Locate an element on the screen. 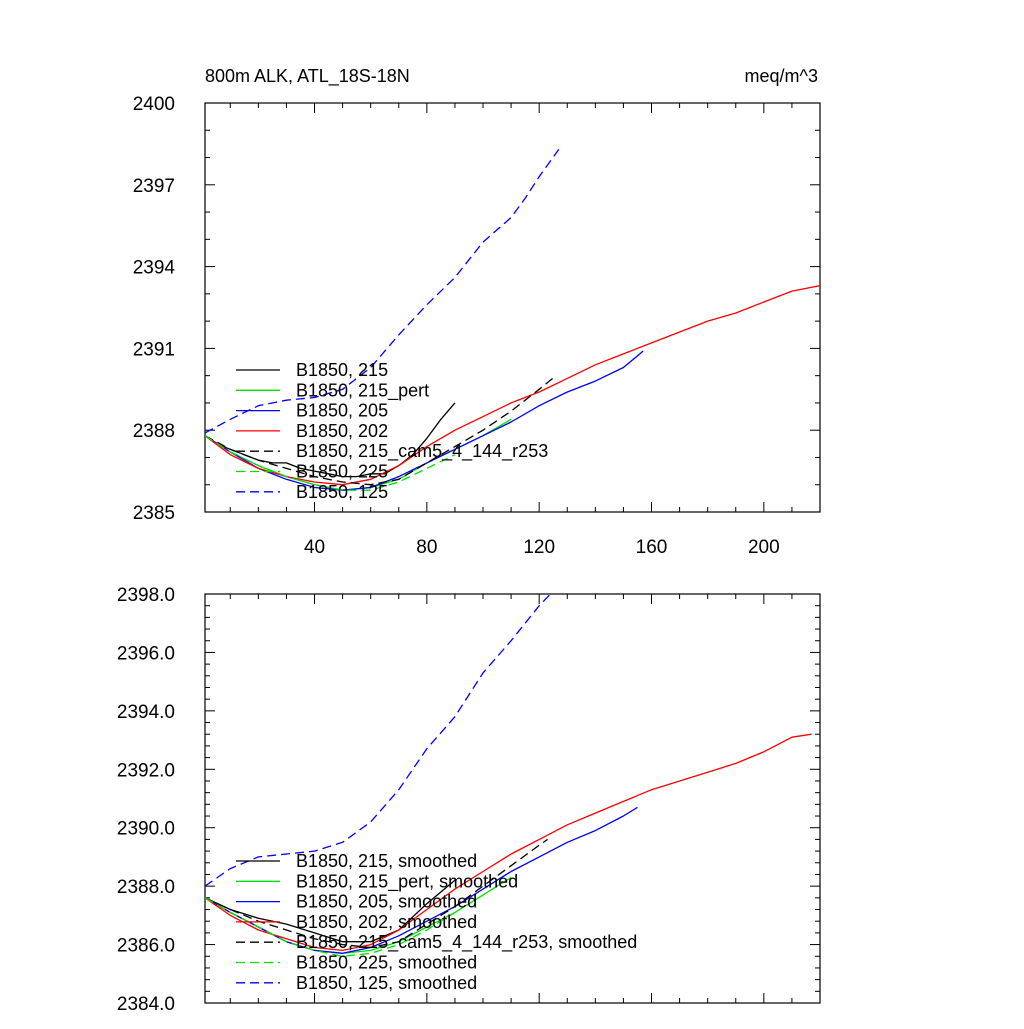 The image size is (1024, 1029). legend-label: B1850, 125 is located at coordinates (342, 492).